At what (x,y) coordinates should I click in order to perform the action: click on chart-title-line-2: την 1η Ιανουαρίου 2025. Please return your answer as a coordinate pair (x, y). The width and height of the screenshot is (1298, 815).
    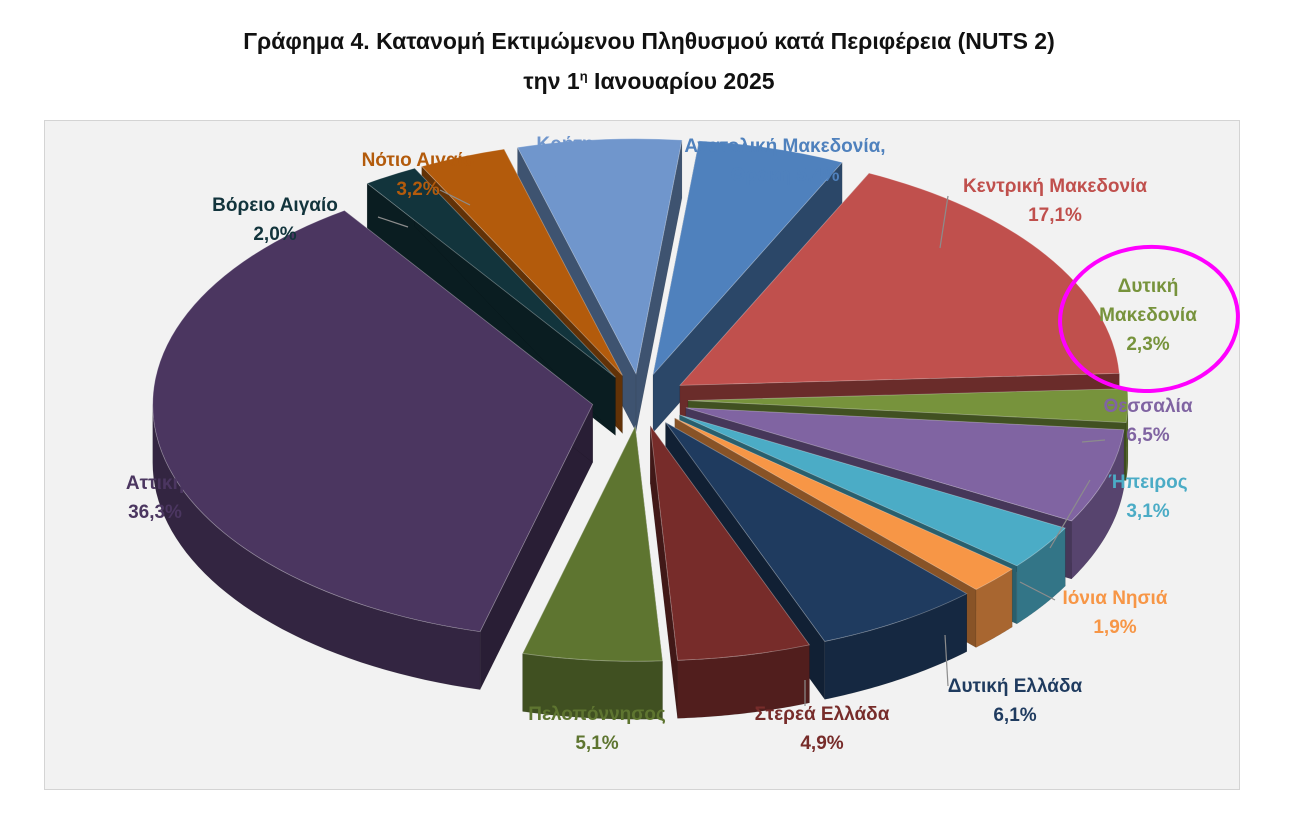
    Looking at the image, I should click on (649, 81).